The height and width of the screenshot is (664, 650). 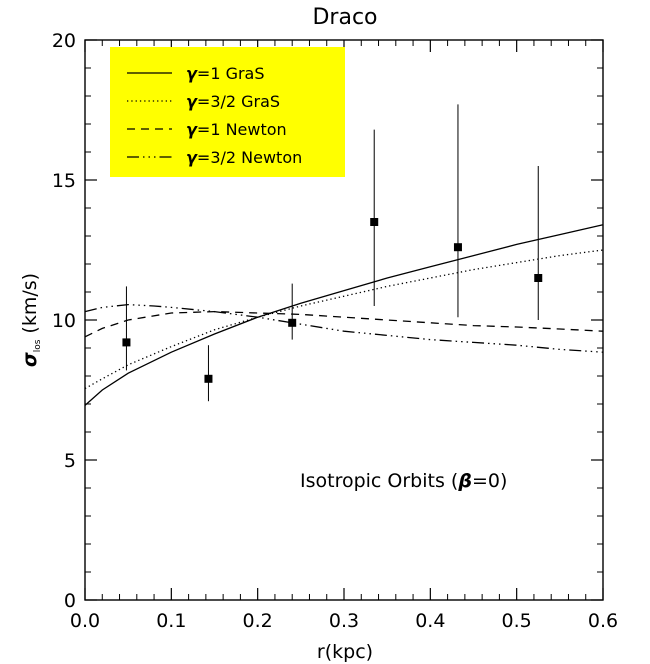 What do you see at coordinates (517, 621) in the screenshot?
I see `x-tick-label: 0.5` at bounding box center [517, 621].